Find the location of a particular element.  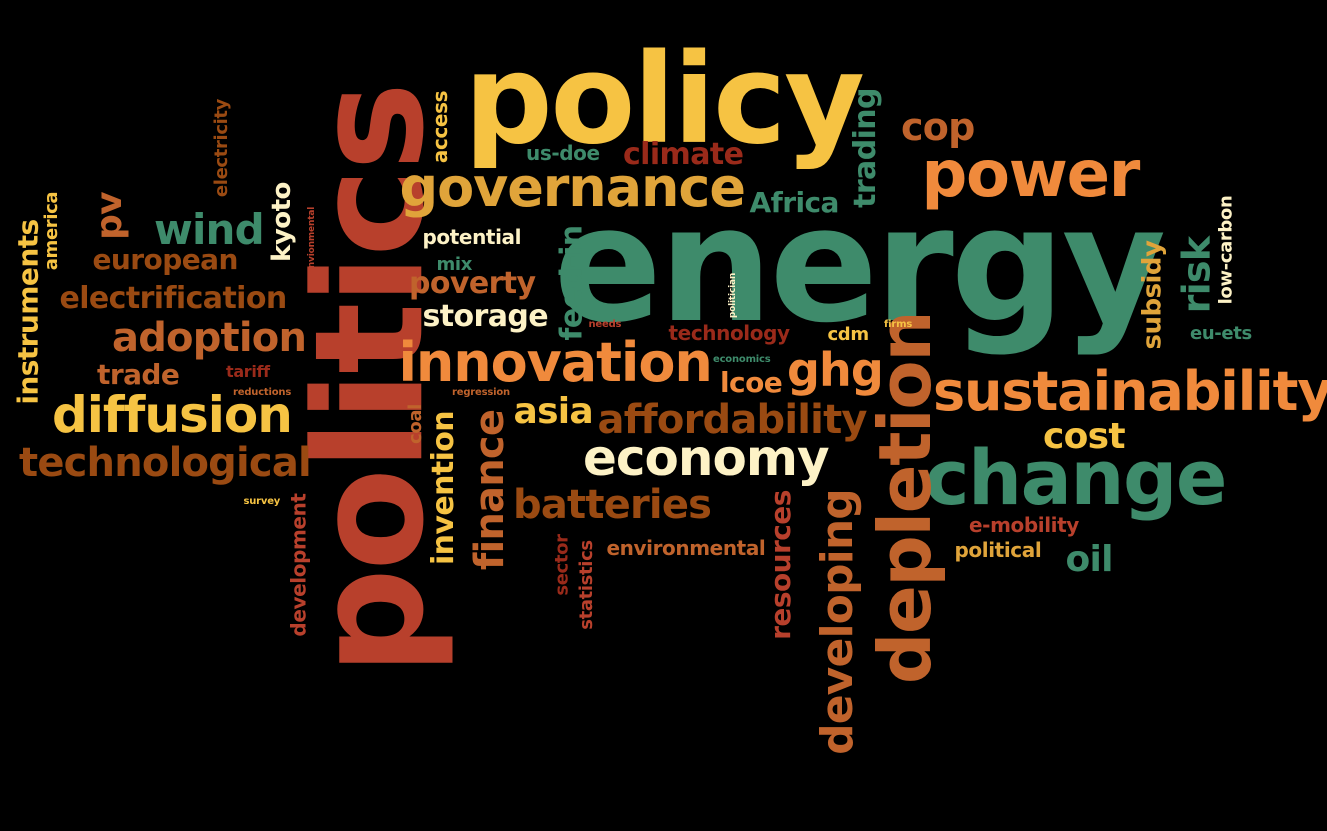

word-kyoto: kyoto is located at coordinates (281, 222).